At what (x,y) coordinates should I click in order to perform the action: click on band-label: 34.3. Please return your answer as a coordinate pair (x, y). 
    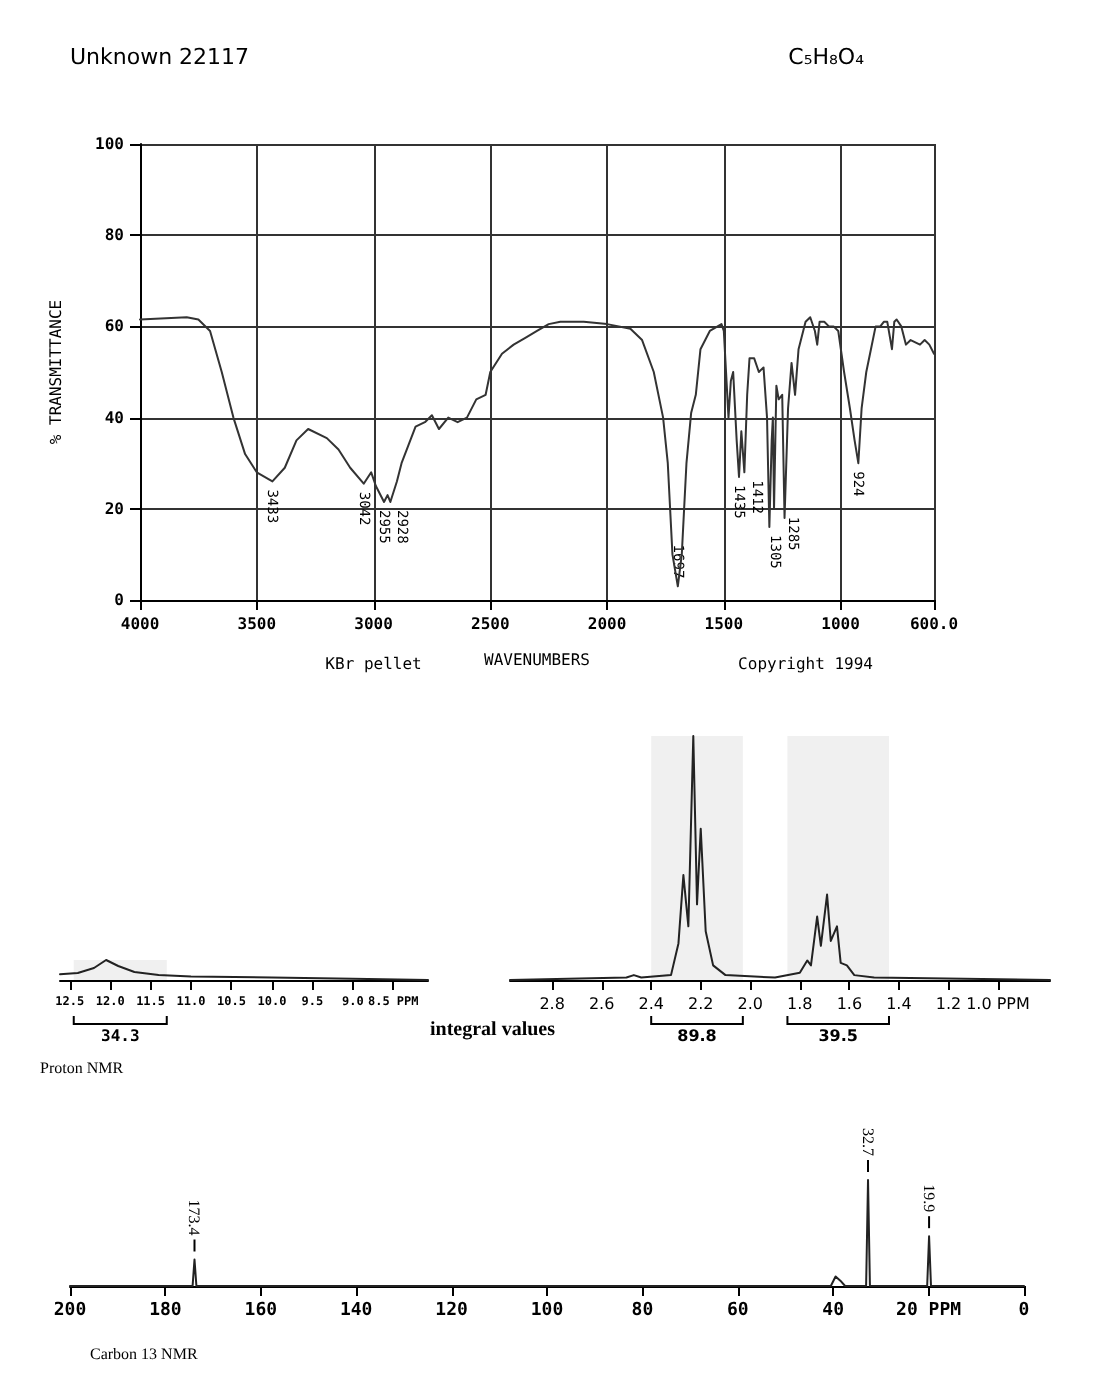
    Looking at the image, I should click on (120, 1036).